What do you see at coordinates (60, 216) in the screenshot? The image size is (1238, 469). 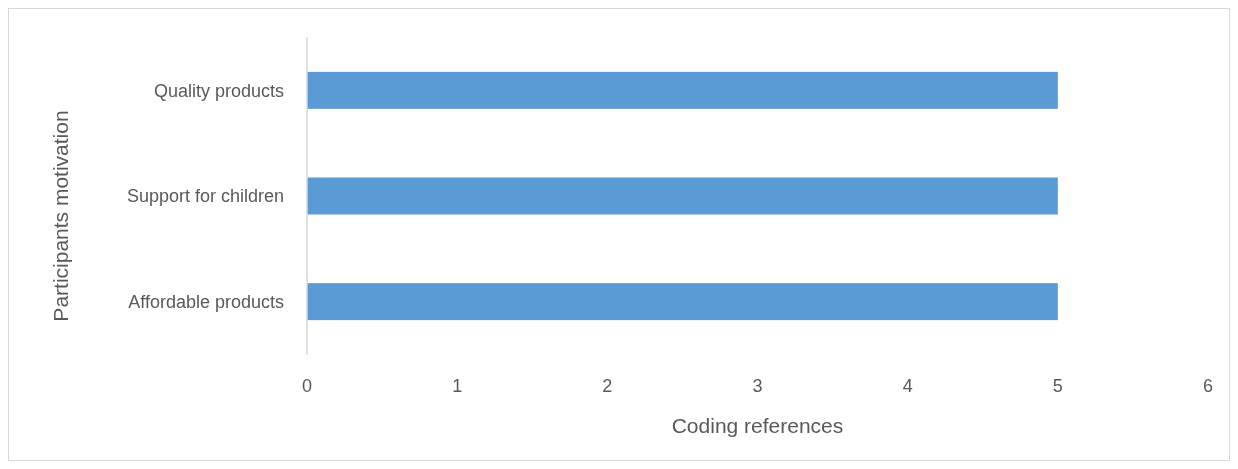 I see `y-axis-title: Participants motivation` at bounding box center [60, 216].